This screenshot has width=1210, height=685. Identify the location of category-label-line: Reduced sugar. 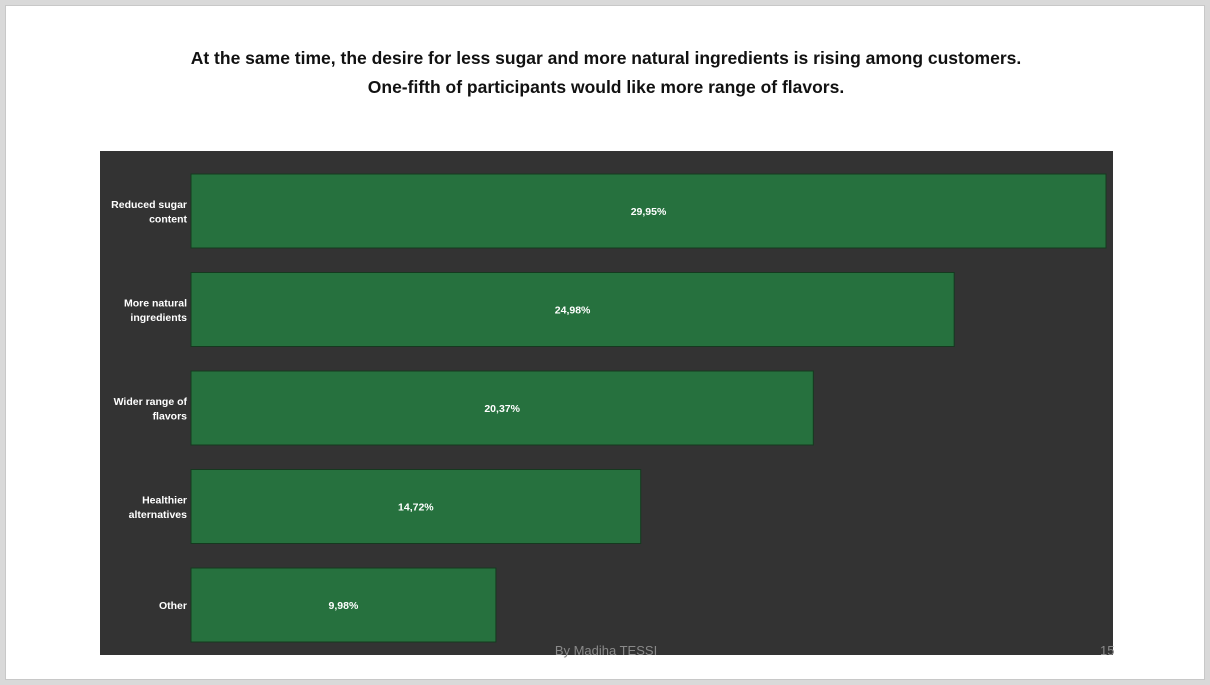
(149, 205).